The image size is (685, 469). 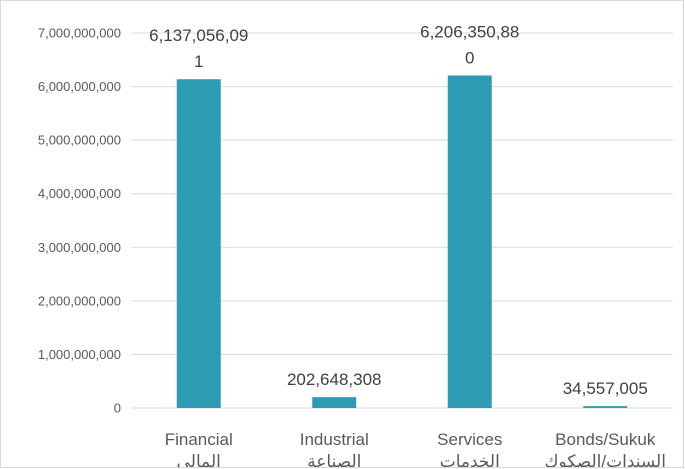 What do you see at coordinates (470, 460) in the screenshot?
I see `category-label: الخدمات` at bounding box center [470, 460].